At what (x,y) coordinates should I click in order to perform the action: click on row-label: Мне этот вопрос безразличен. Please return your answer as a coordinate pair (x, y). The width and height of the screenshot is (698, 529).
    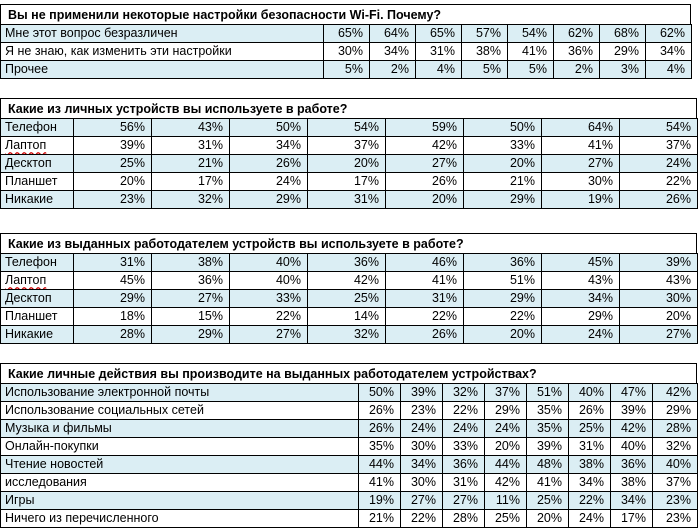
    Looking at the image, I should click on (162, 33).